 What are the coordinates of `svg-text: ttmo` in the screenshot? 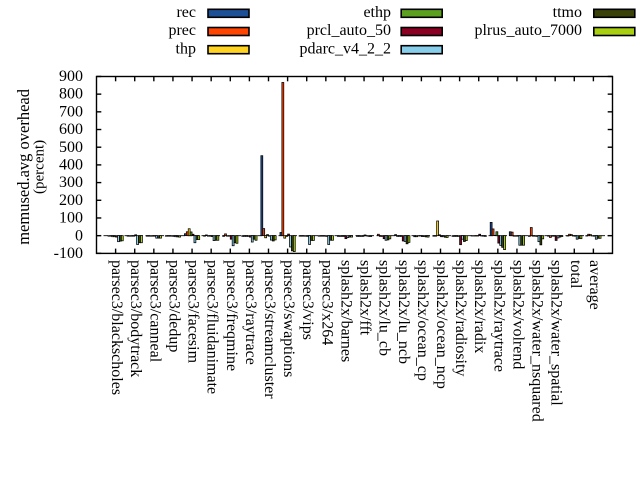 It's located at (567, 12).